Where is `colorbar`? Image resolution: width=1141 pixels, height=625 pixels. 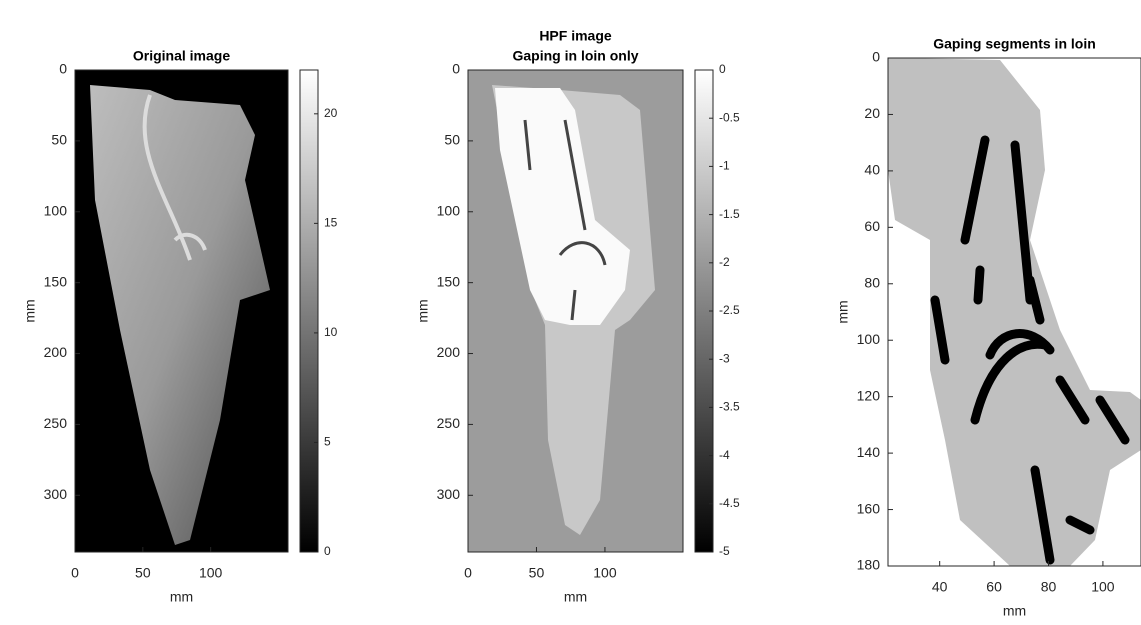 colorbar is located at coordinates (309, 311).